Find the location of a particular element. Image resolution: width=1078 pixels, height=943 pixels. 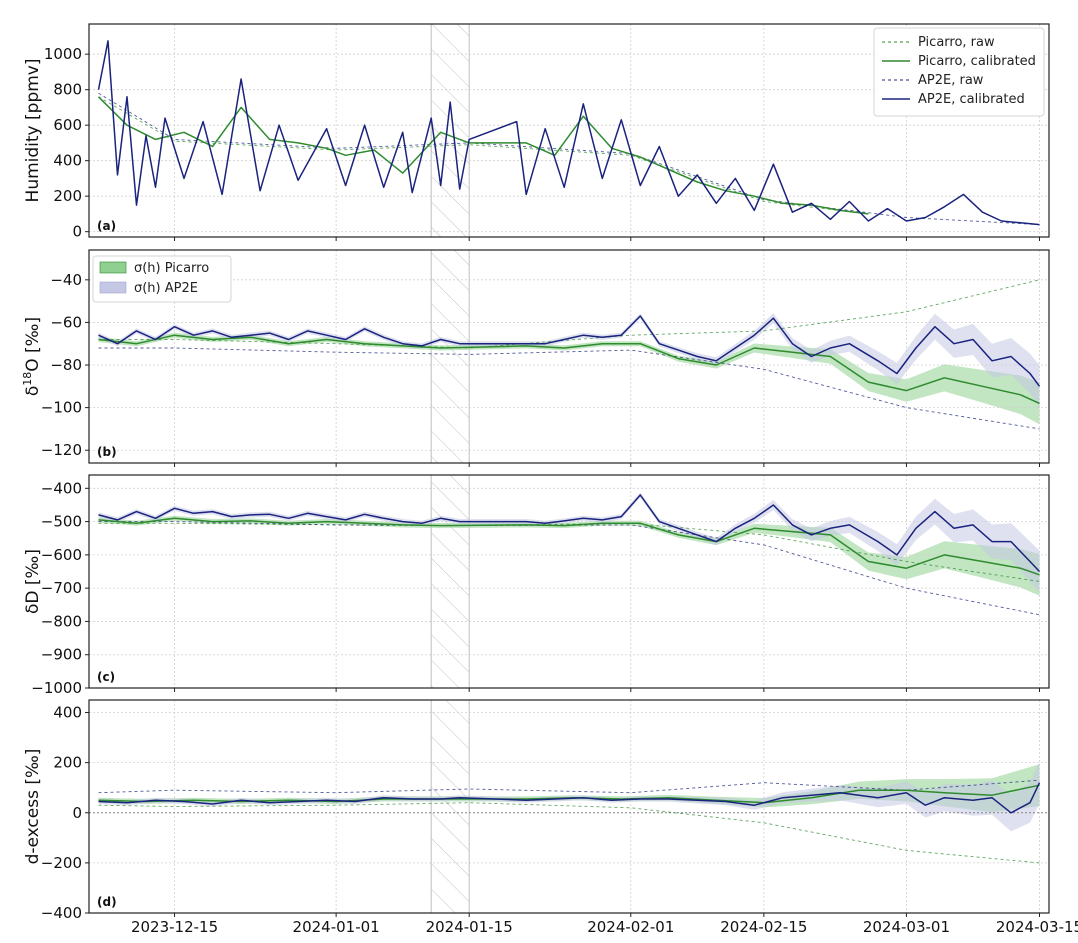

y-tick-label: −200 is located at coordinates (61, 863).